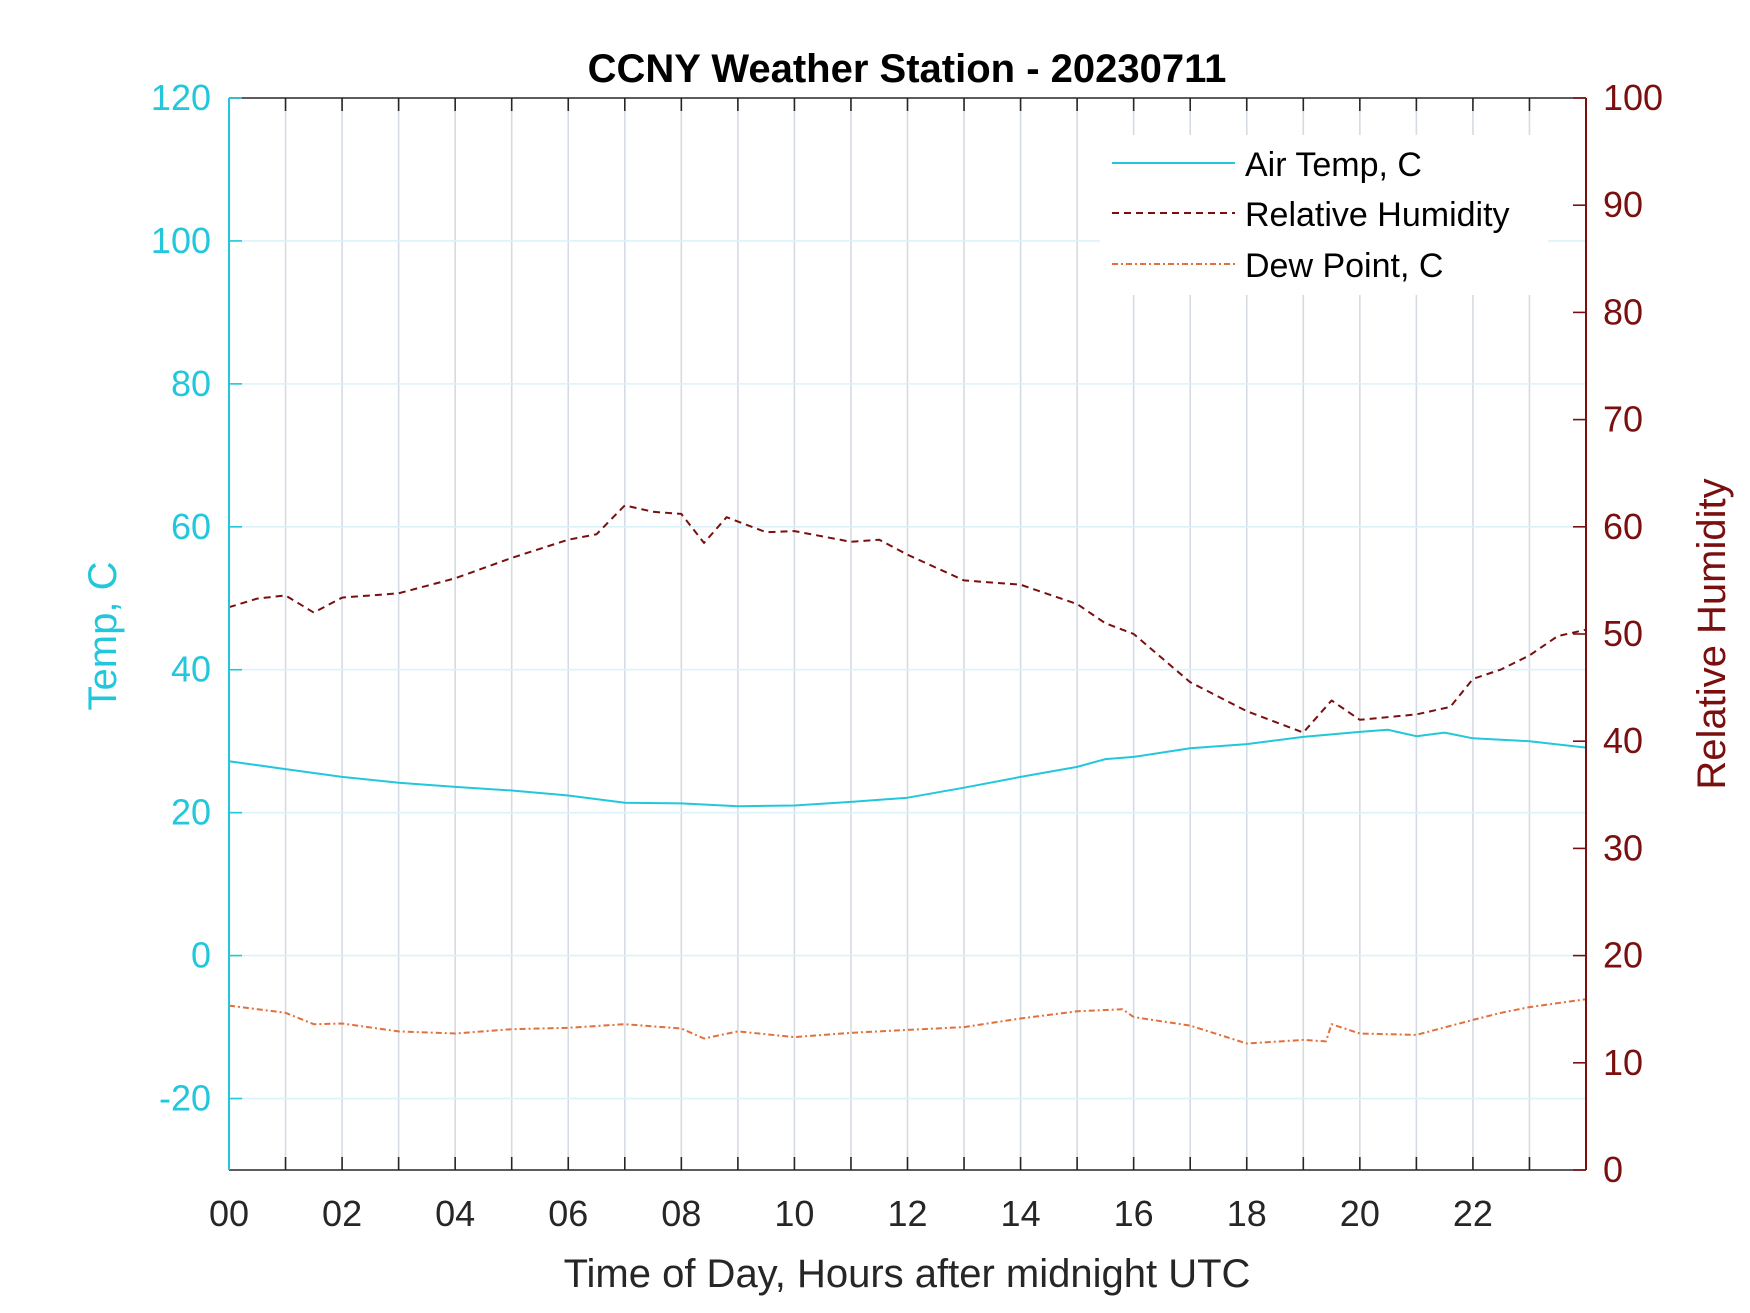 The width and height of the screenshot is (1750, 1313). What do you see at coordinates (1712, 633) in the screenshot?
I see `y-axis-right-label: Relative Humidity` at bounding box center [1712, 633].